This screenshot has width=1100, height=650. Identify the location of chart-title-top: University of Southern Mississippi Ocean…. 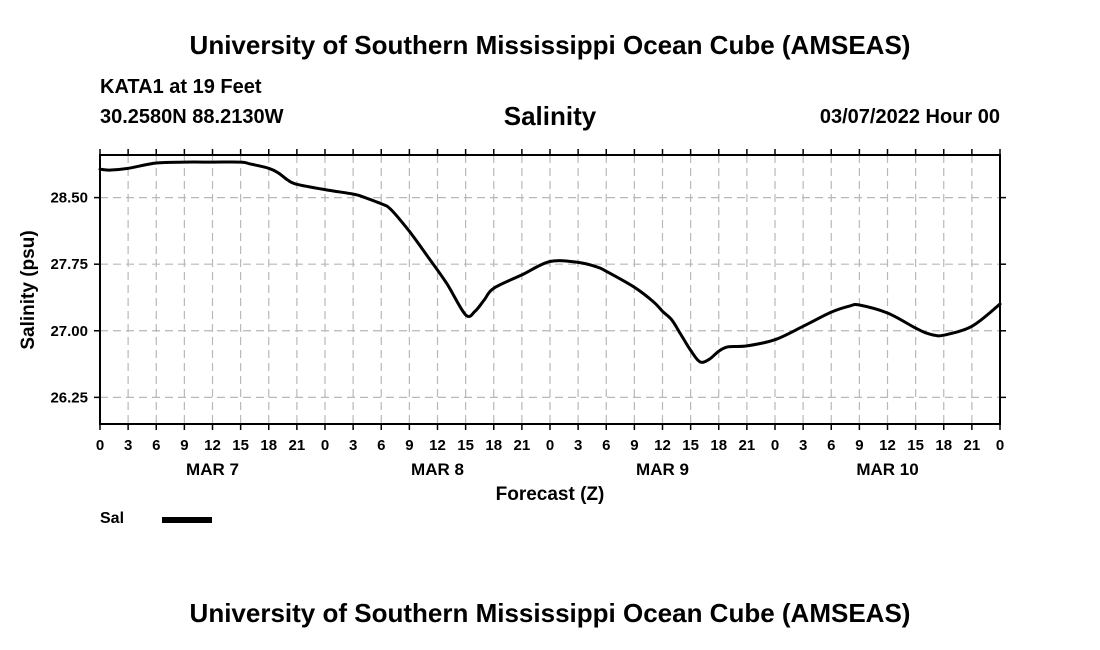
(550, 45).